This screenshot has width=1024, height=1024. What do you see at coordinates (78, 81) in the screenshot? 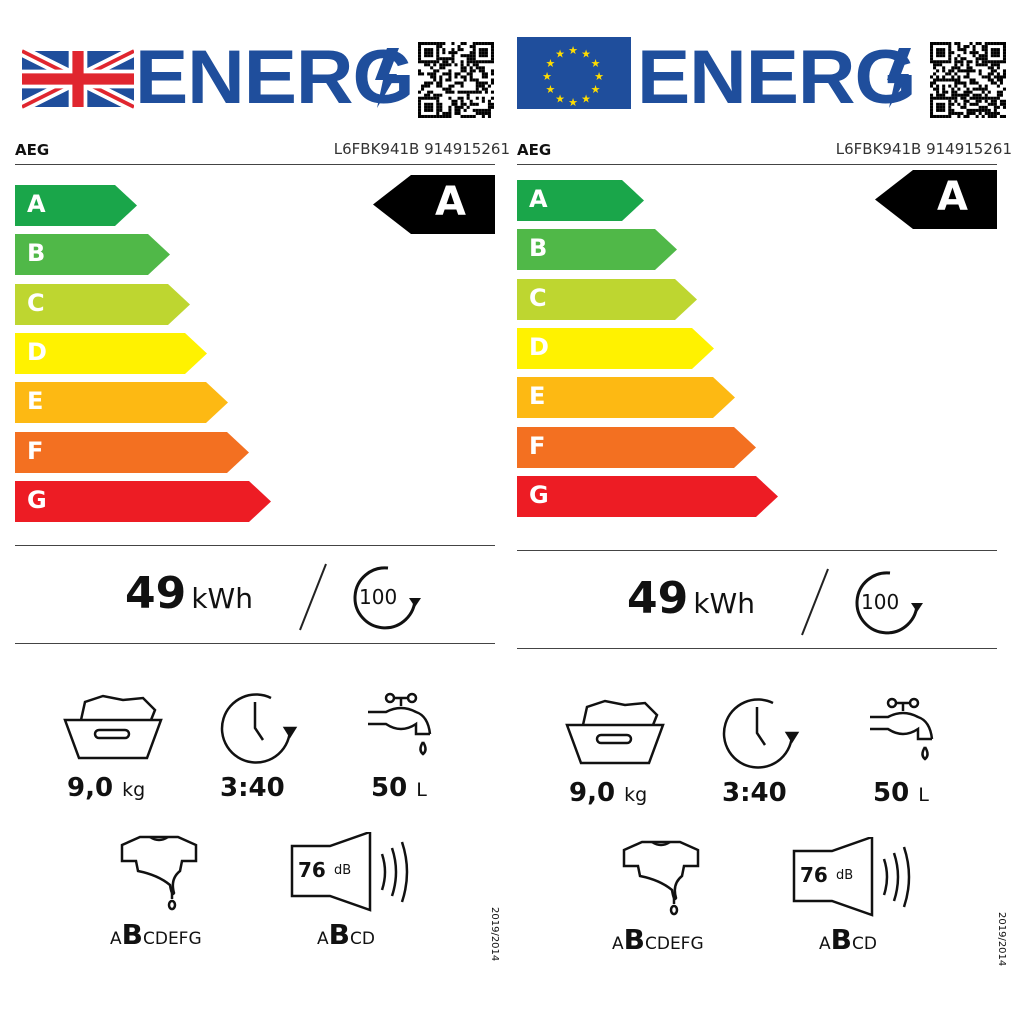
I see `uk-flag` at bounding box center [78, 81].